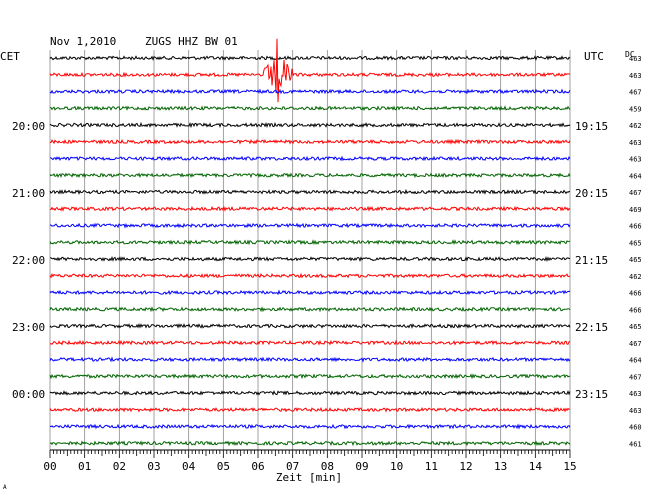  What do you see at coordinates (49, 466) in the screenshot?
I see `x-tick-label: 00` at bounding box center [49, 466].